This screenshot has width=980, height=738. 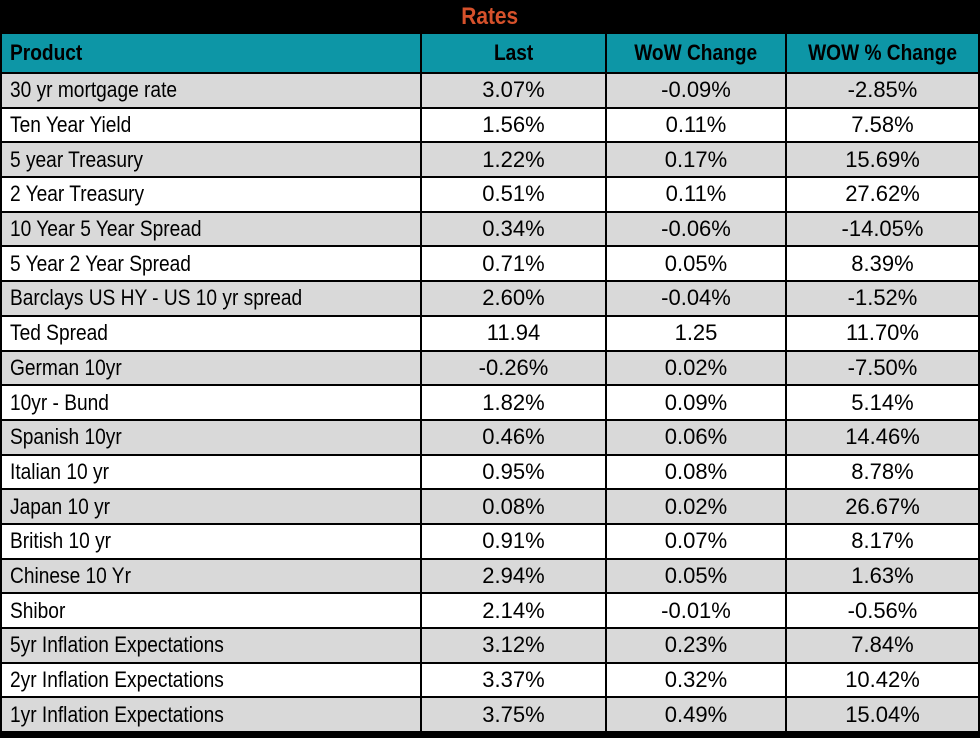 I want to click on value-text: 15.69%, so click(x=882, y=159).